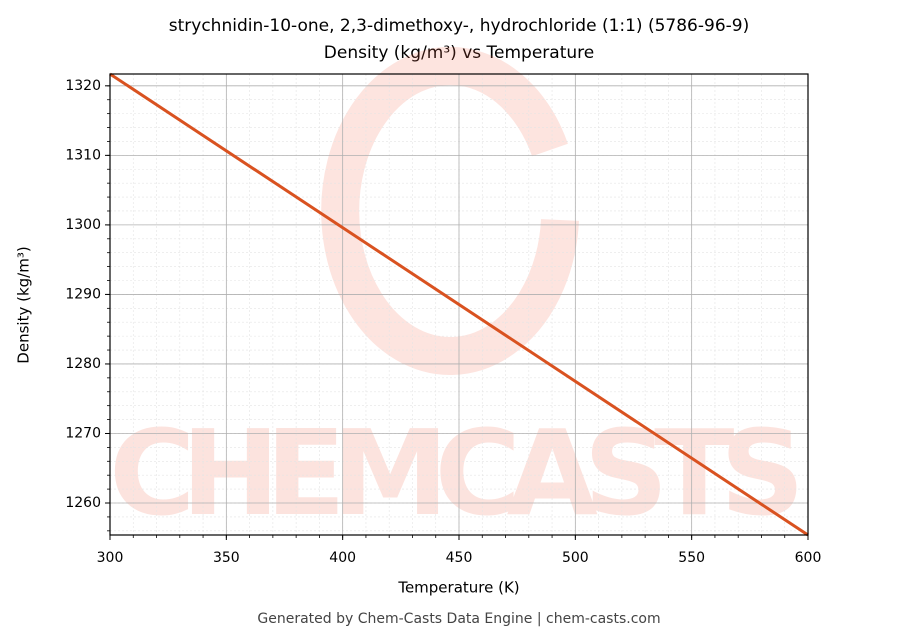 The height and width of the screenshot is (644, 902). I want to click on y-axis-label: Density (kg/m³), so click(24, 304).